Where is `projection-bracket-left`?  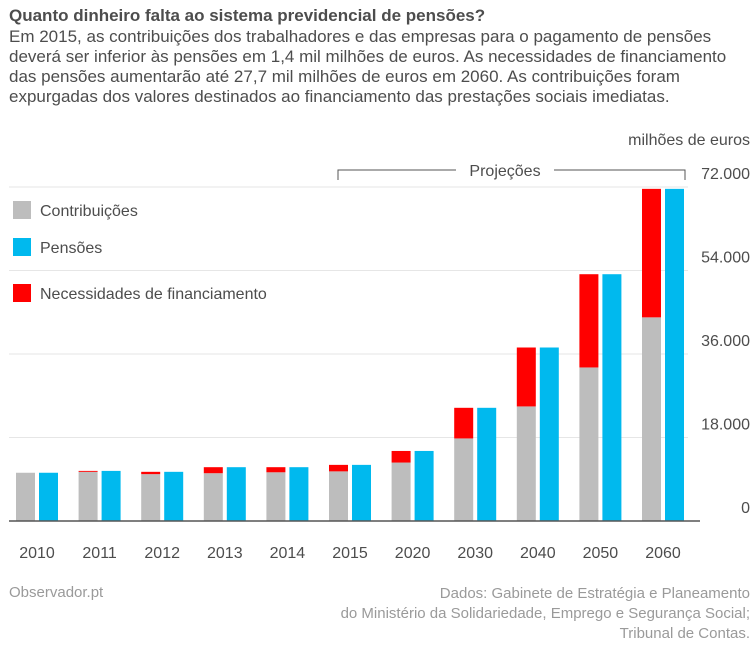
projection-bracket-left is located at coordinates (396, 174).